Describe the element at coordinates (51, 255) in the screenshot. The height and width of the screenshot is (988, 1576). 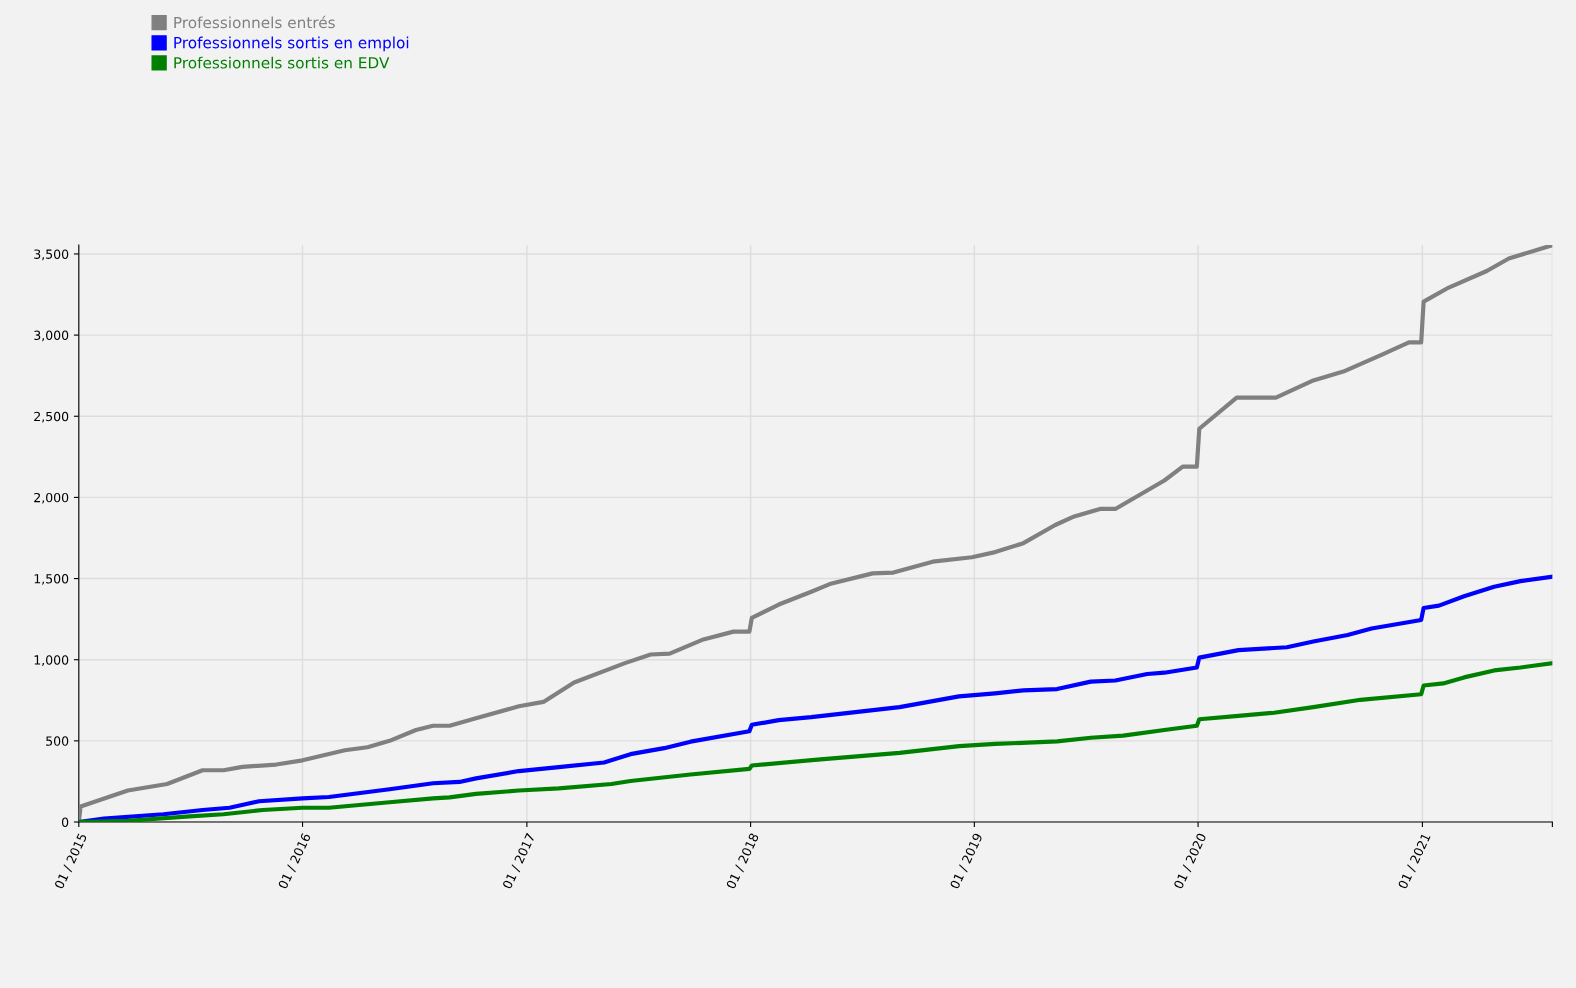
I see `y-tick-label: 3,500` at that location.